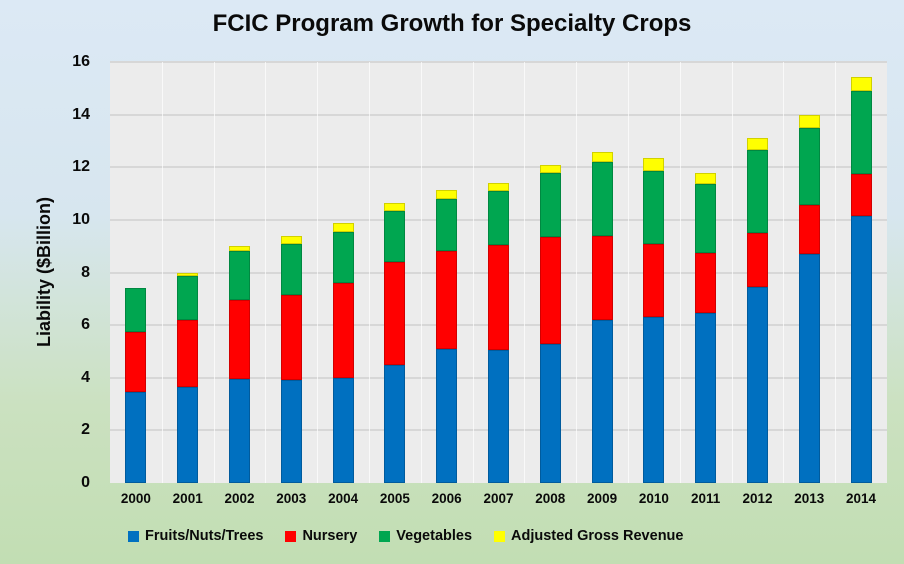 This screenshot has width=904, height=564. What do you see at coordinates (385, 536) in the screenshot?
I see `legend-swatch-vegetables-icon` at bounding box center [385, 536].